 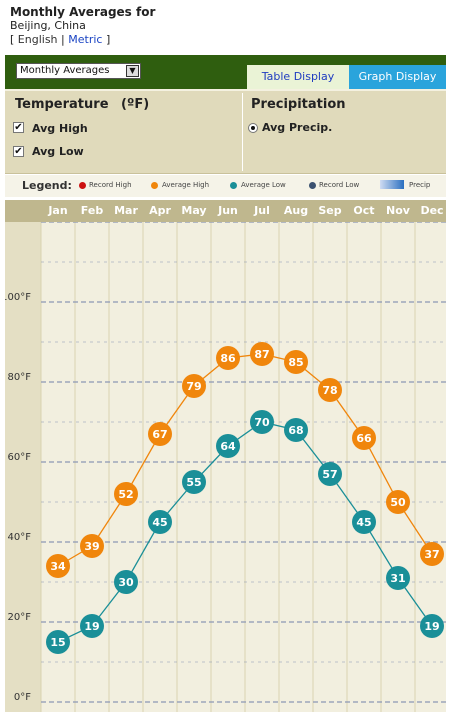 What do you see at coordinates (154, 185) in the screenshot?
I see `average-high-dot` at bounding box center [154, 185].